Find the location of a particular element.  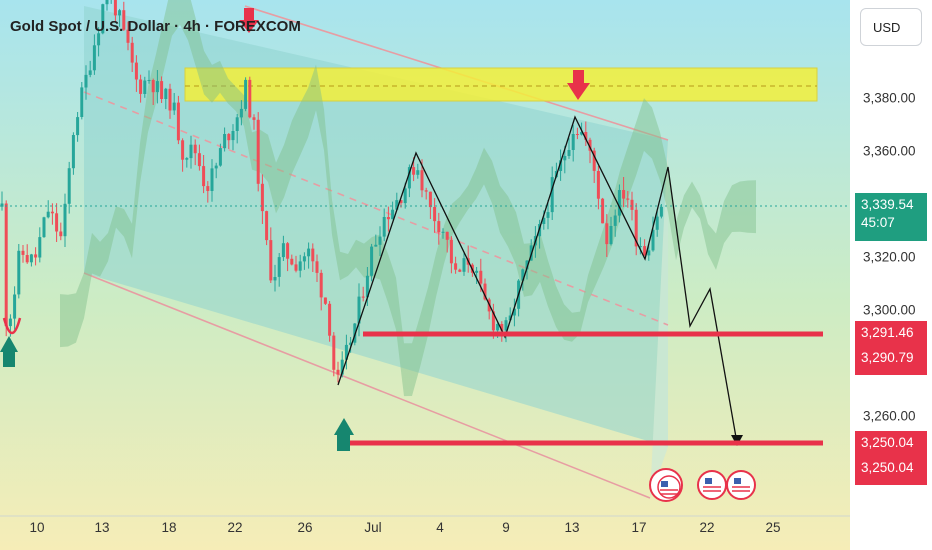

x-tick-label: 9 is located at coordinates (506, 527).